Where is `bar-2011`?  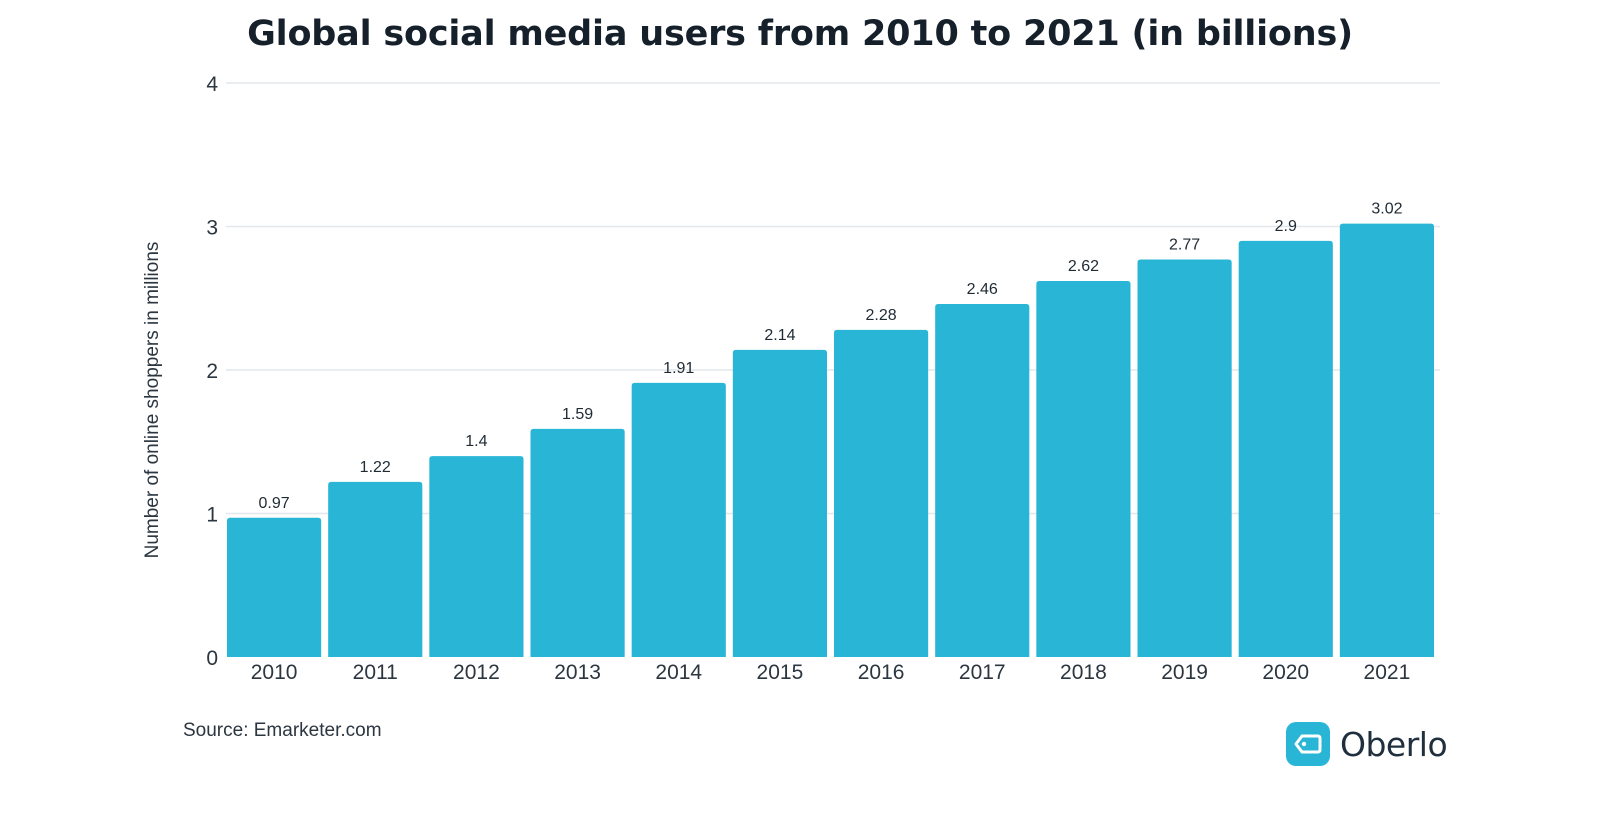
bar-2011 is located at coordinates (375, 569).